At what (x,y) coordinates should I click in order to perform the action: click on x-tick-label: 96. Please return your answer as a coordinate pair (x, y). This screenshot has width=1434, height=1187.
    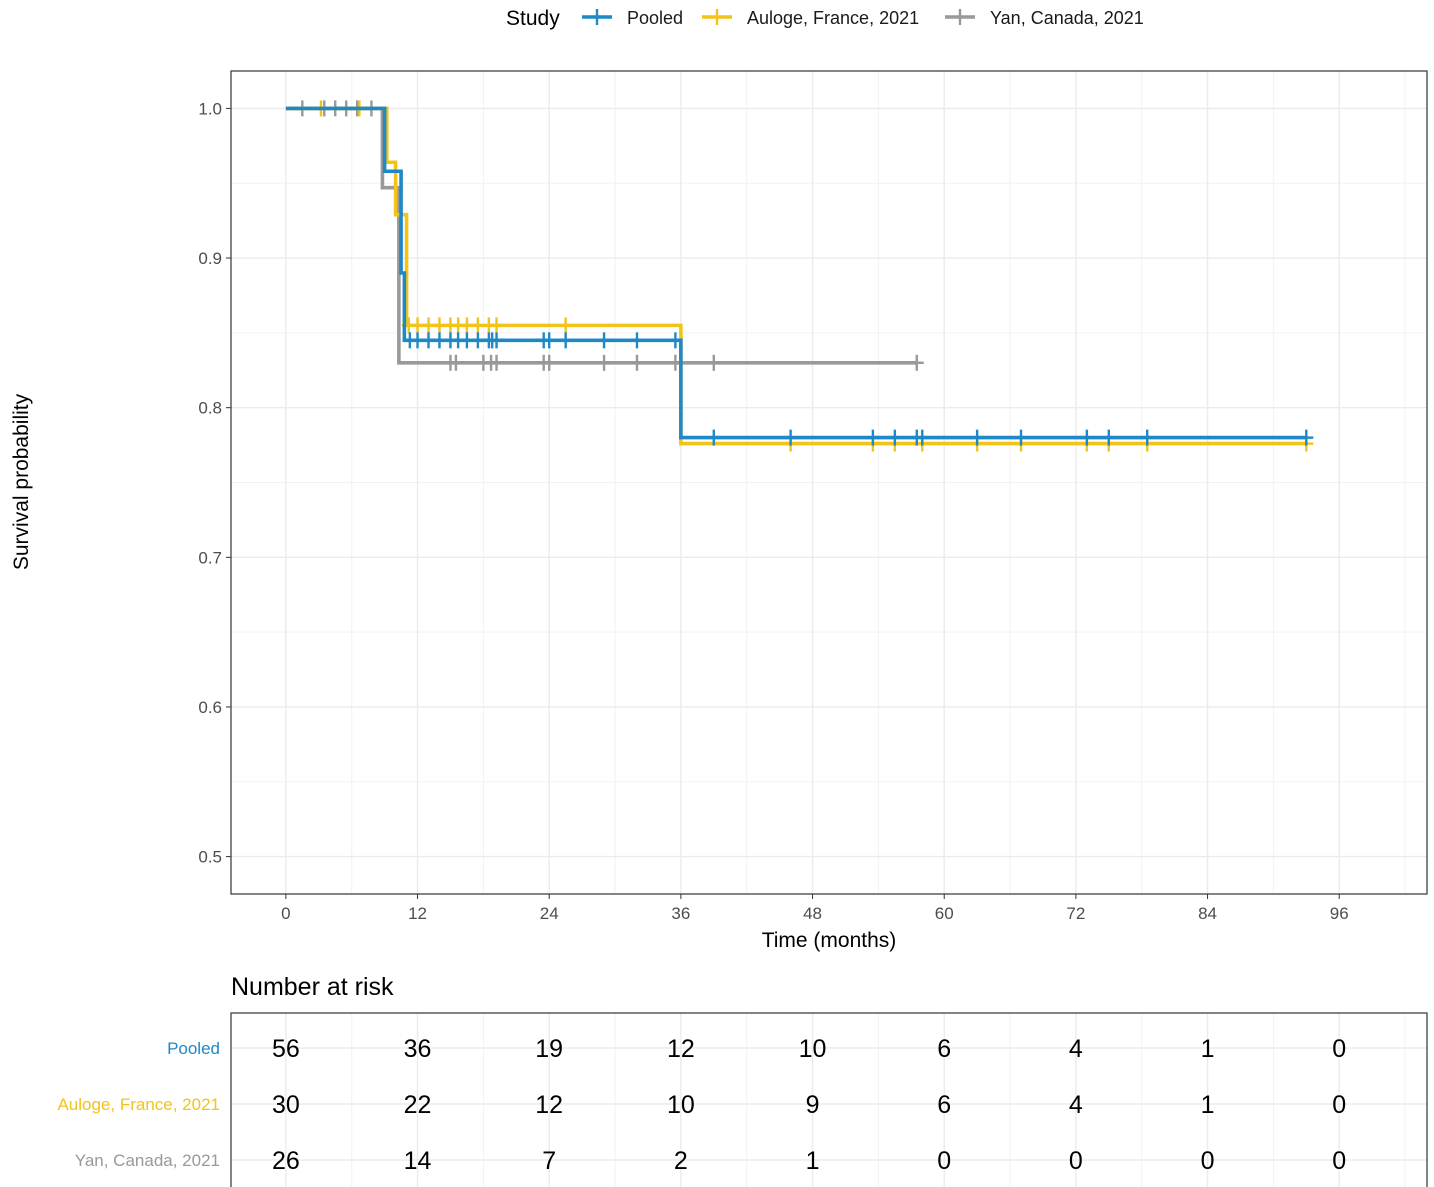
    Looking at the image, I should click on (1339, 913).